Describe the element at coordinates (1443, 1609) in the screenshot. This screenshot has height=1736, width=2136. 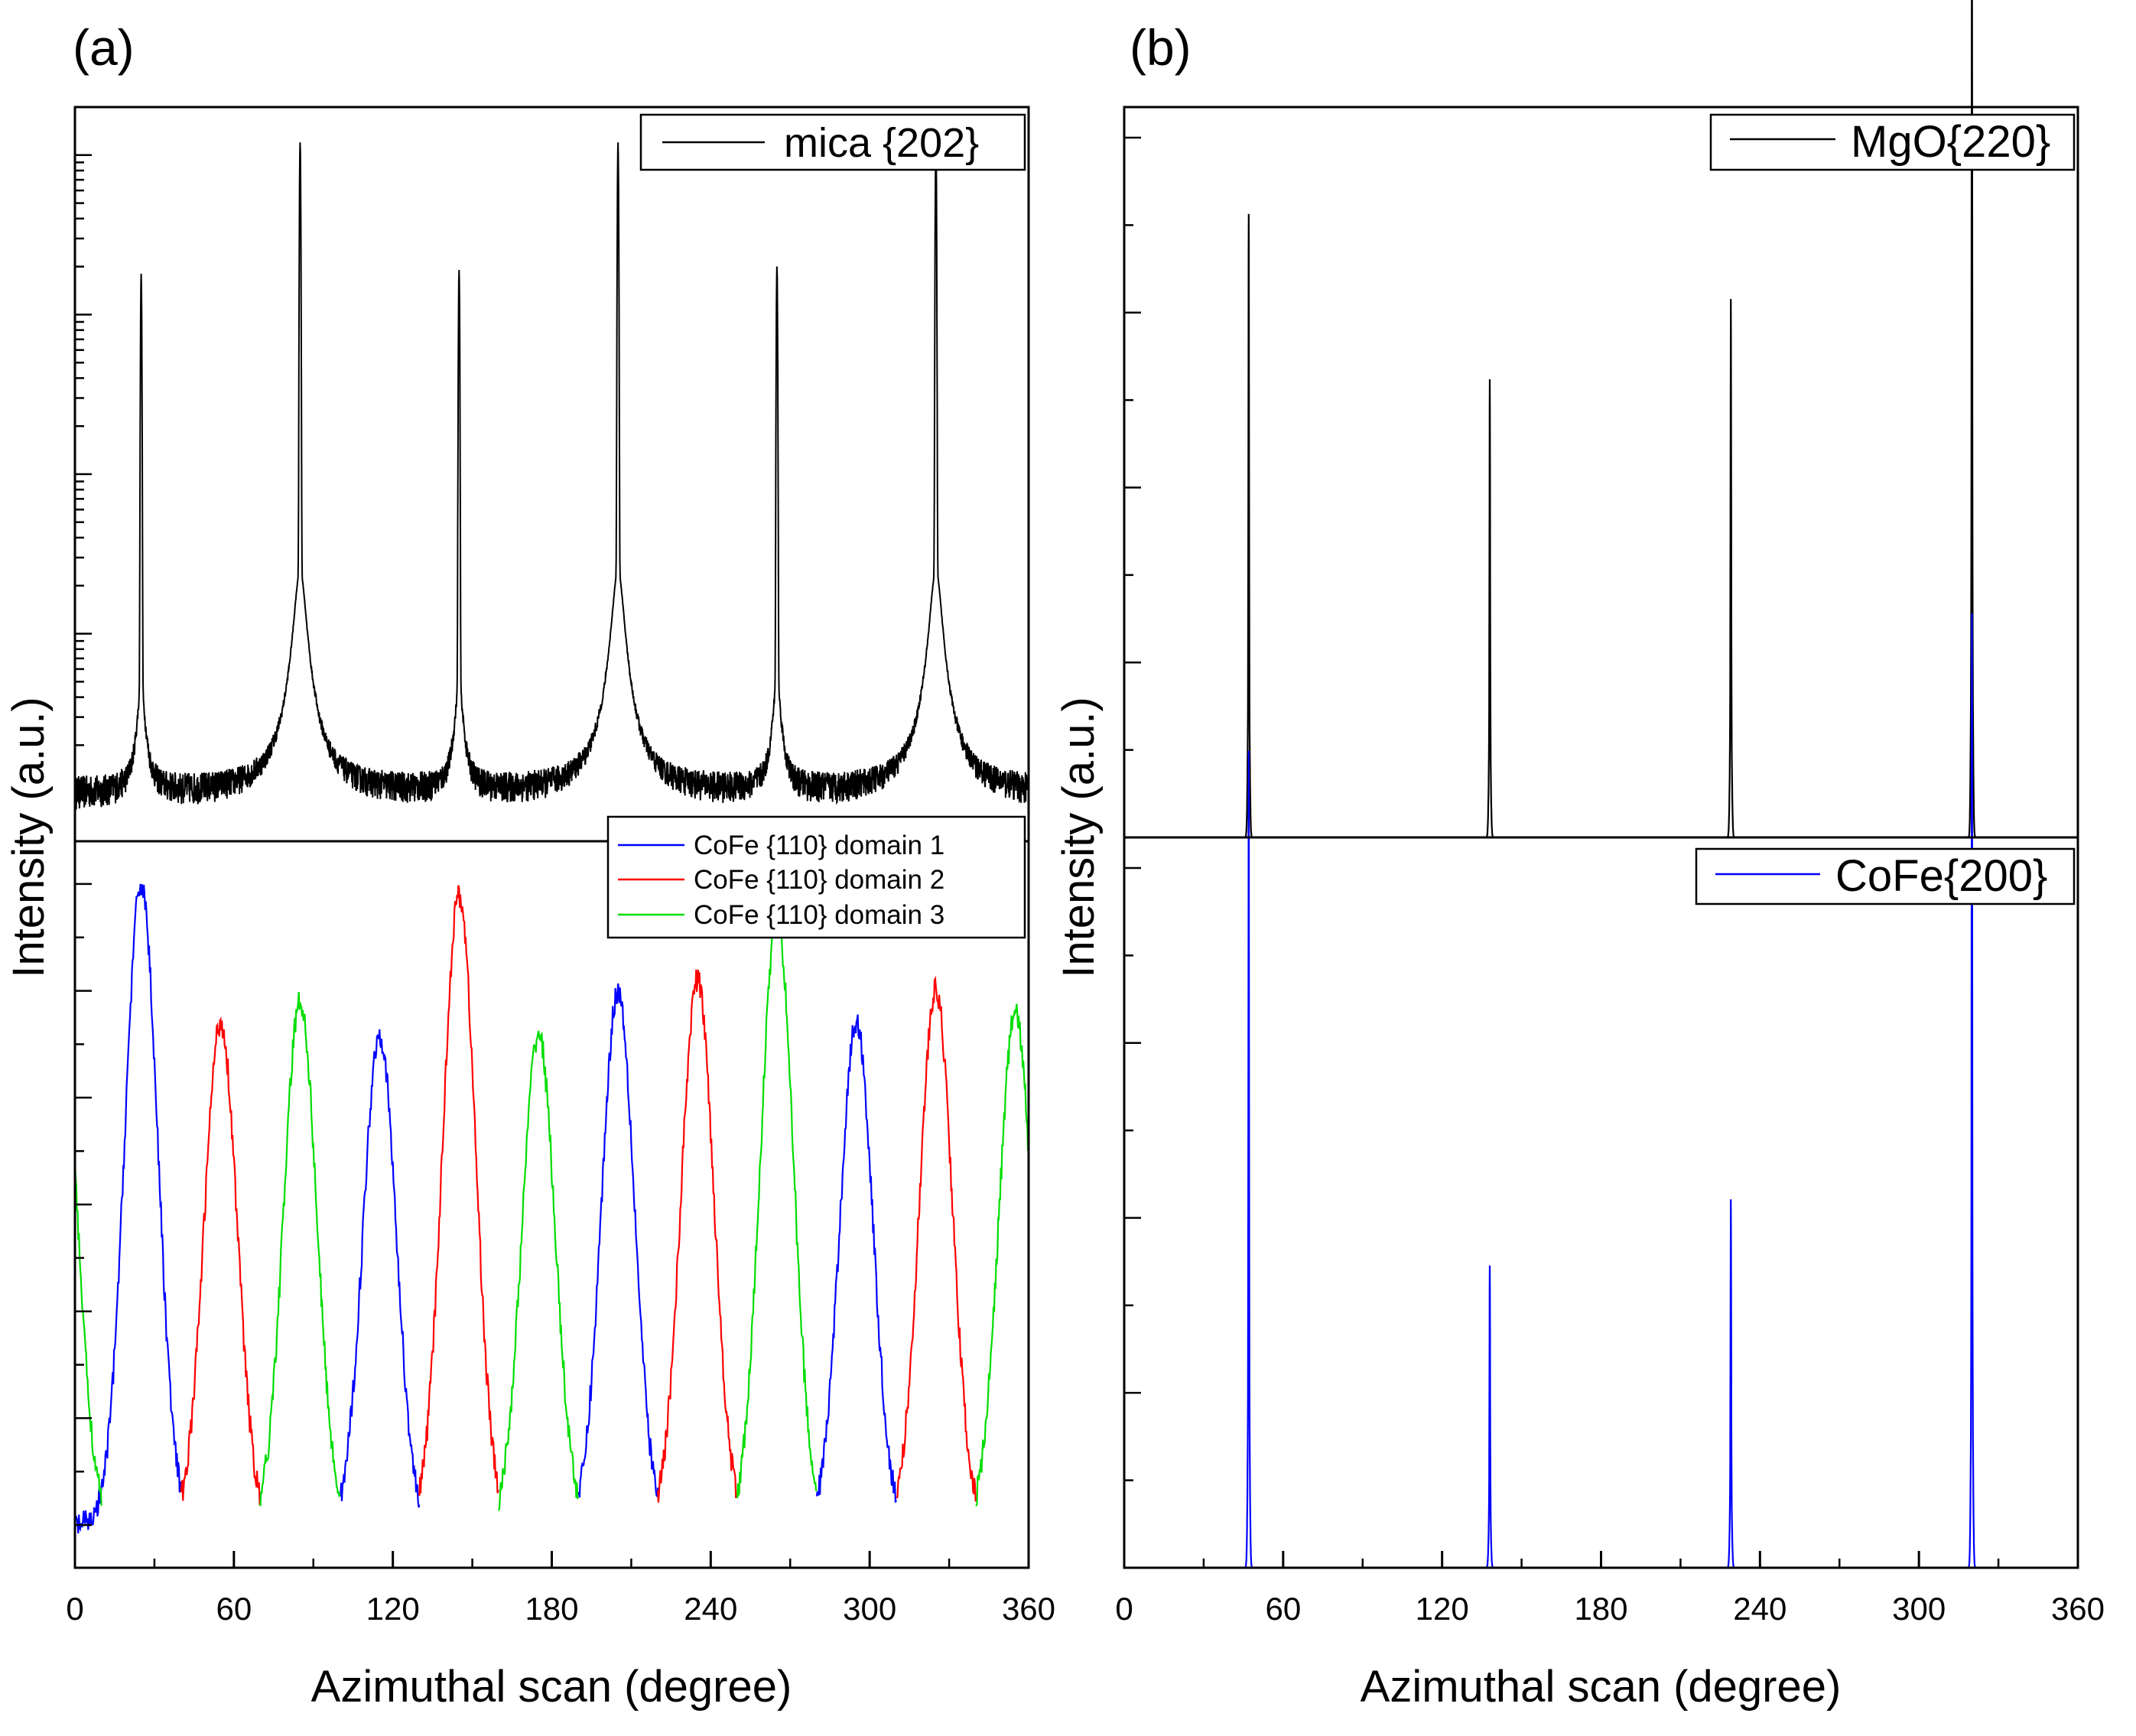
I see `panel-b-x-tick-label: 120` at that location.